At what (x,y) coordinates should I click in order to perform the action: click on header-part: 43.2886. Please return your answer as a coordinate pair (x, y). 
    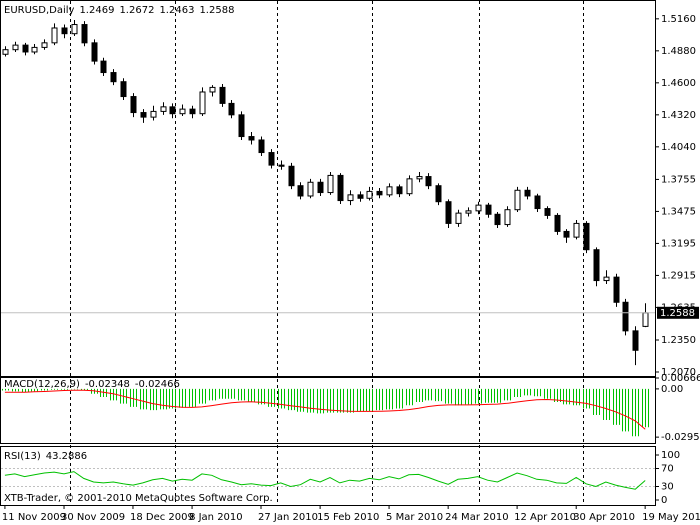
    Looking at the image, I should click on (66, 456).